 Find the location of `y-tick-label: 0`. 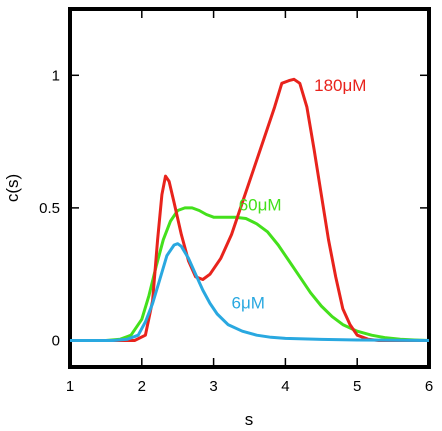

y-tick-label: 0 is located at coordinates (56, 340).